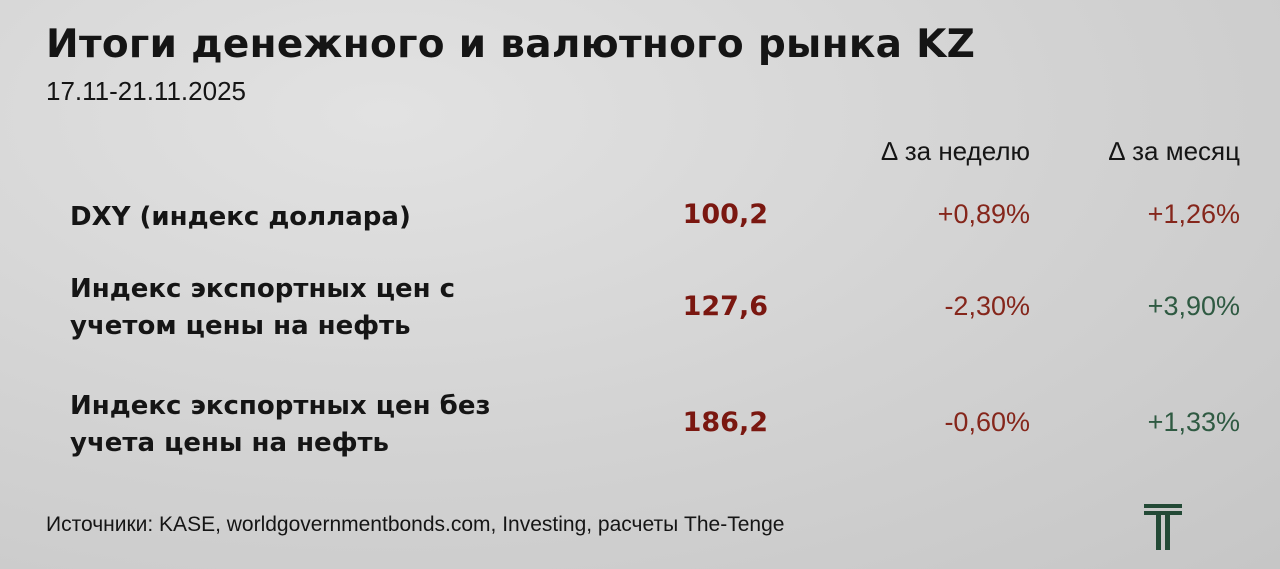  What do you see at coordinates (1174, 151) in the screenshot?
I see `header-month-change: ∆ за месяц` at bounding box center [1174, 151].